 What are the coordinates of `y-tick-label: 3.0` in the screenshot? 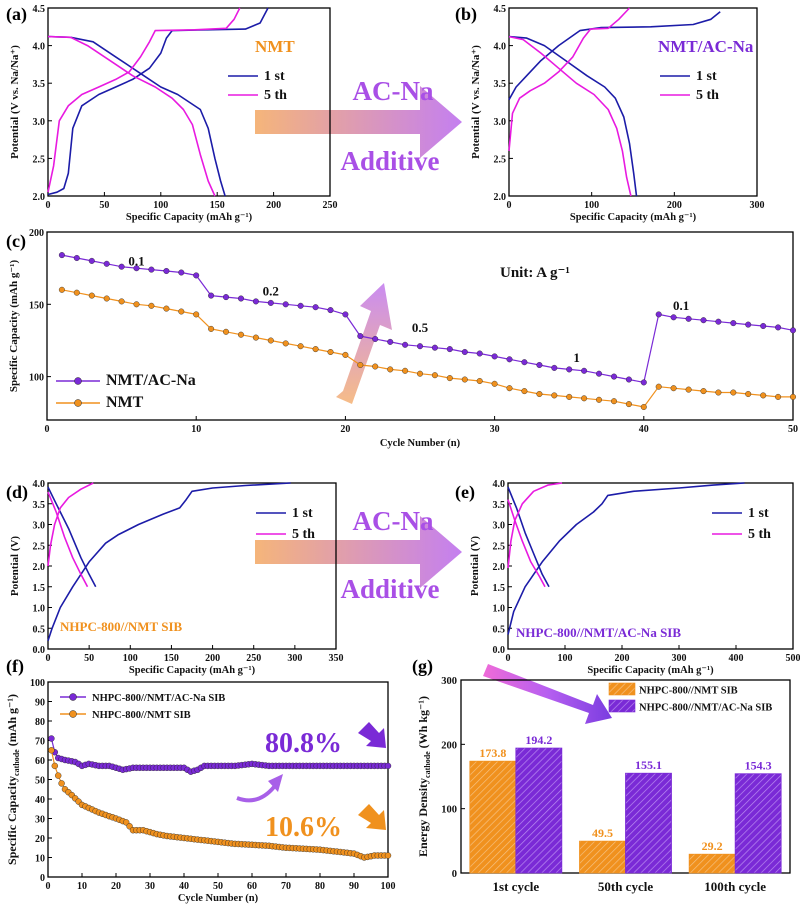 It's located at (499, 526).